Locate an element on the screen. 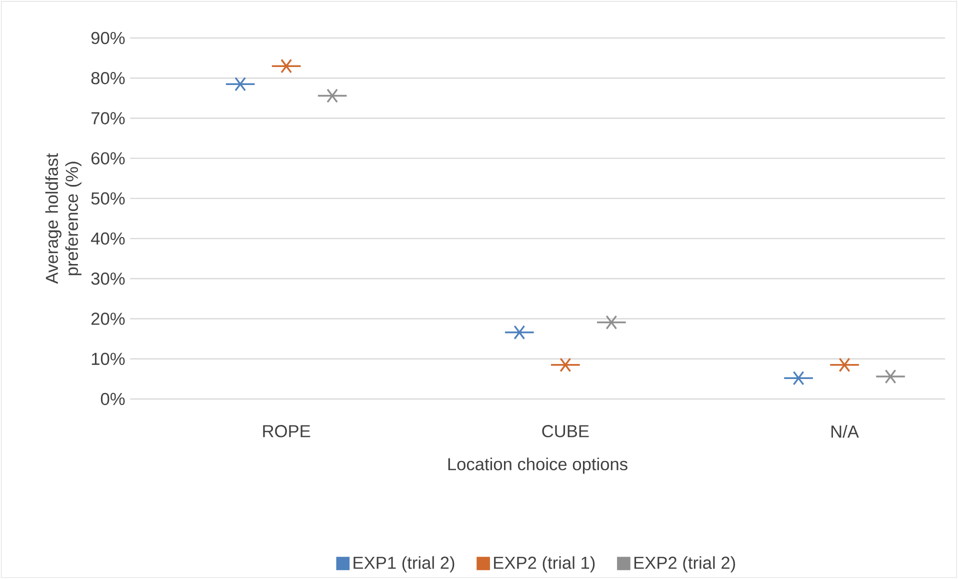 The width and height of the screenshot is (958, 579). y-tick-label: 40% is located at coordinates (108, 238).